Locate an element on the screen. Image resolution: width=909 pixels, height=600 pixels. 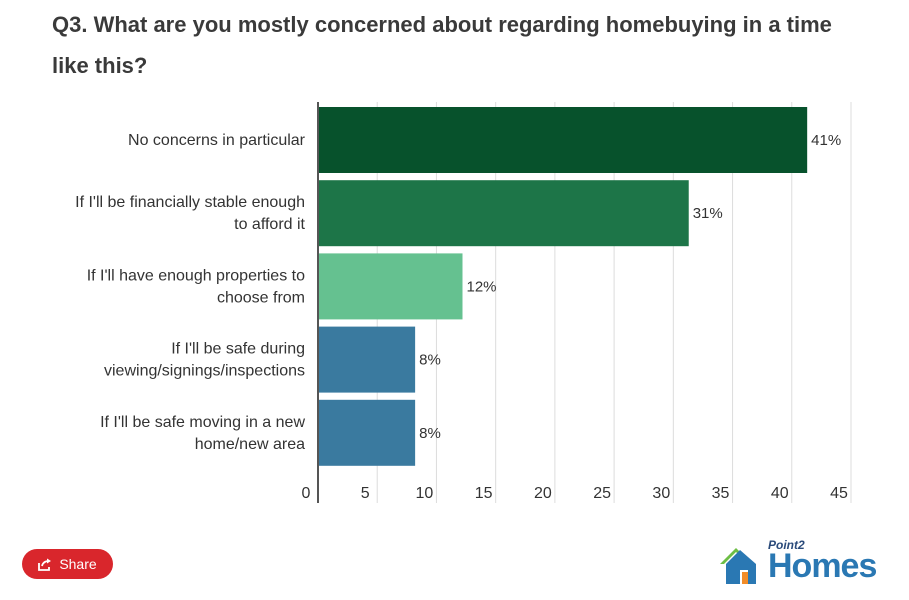
share-label: Share is located at coordinates (78, 564).